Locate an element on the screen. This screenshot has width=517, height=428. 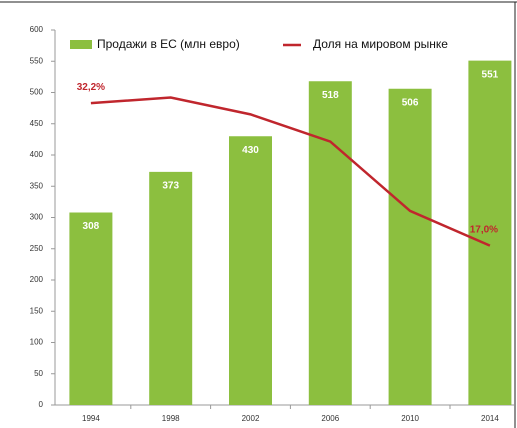
x-tick-label: 2014 is located at coordinates (490, 418).